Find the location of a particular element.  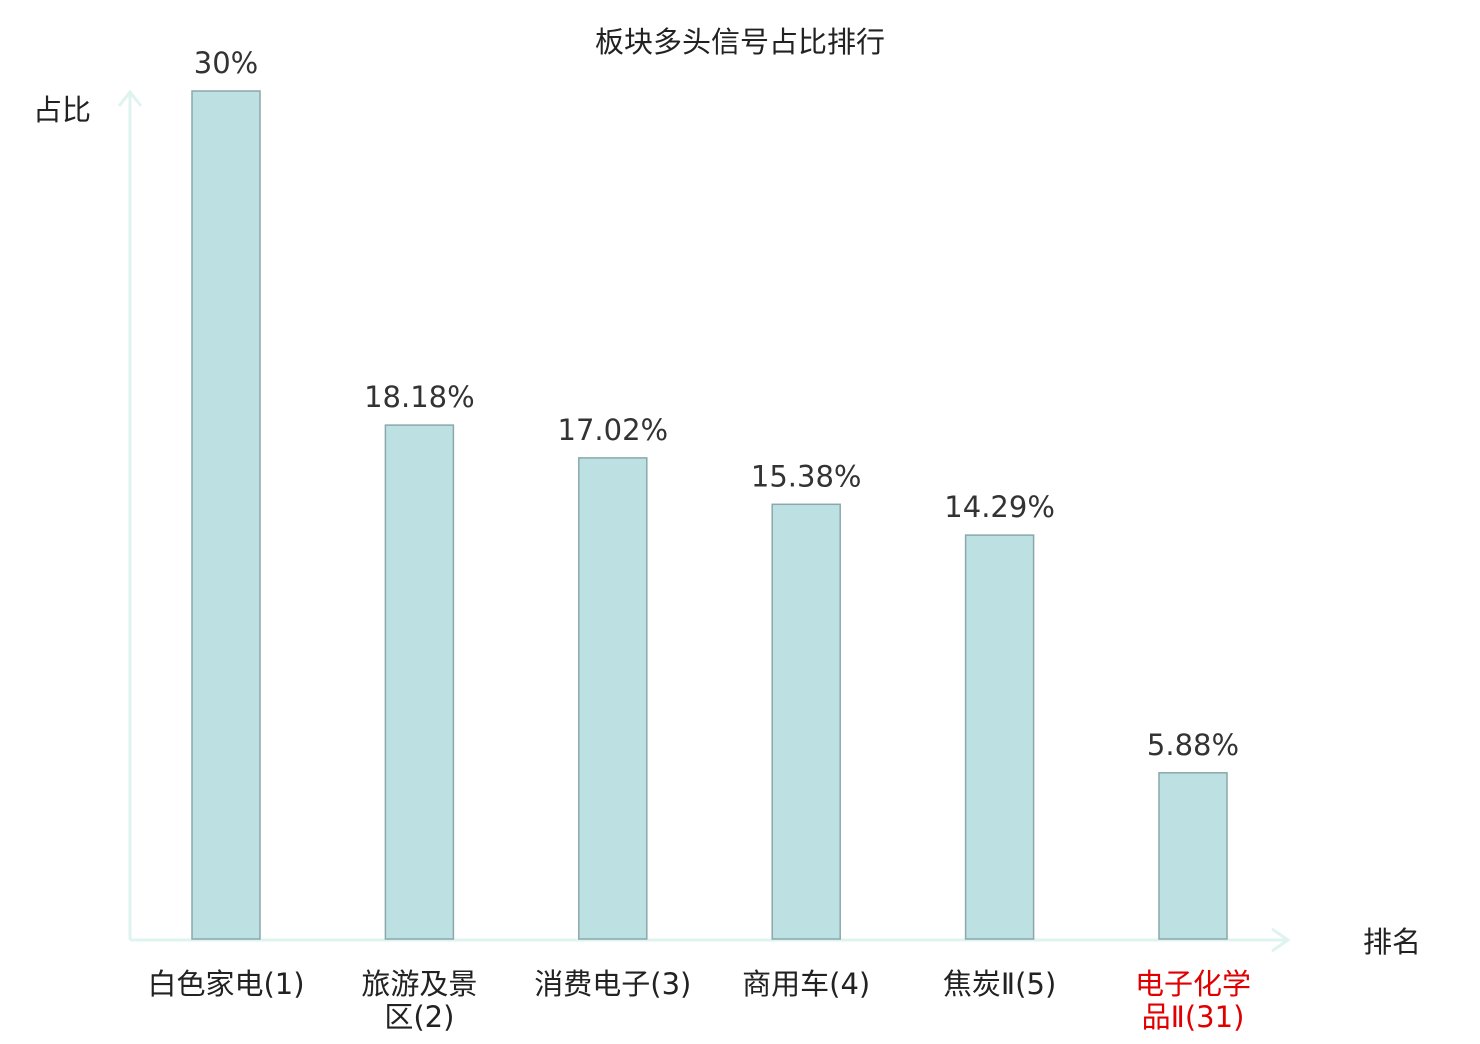

x-tick-label: 旅游及景 is located at coordinates (419, 984).